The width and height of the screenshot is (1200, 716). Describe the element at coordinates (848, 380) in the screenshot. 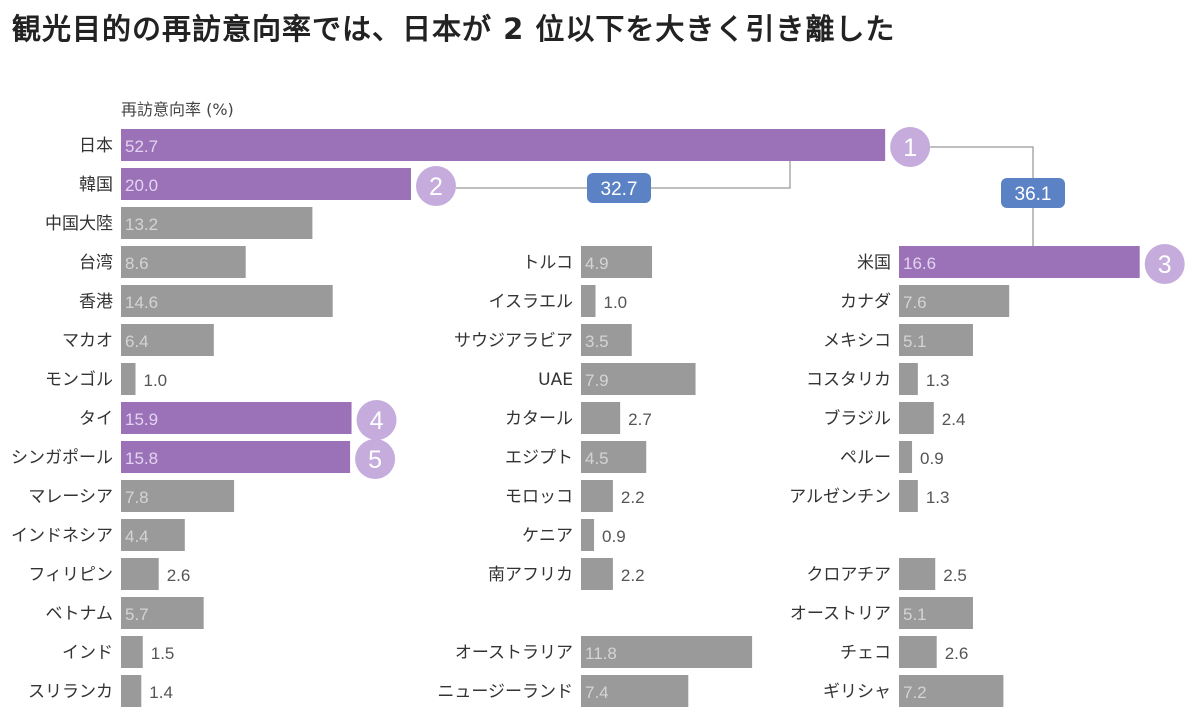

I see `category-label: コスタリカ` at that location.